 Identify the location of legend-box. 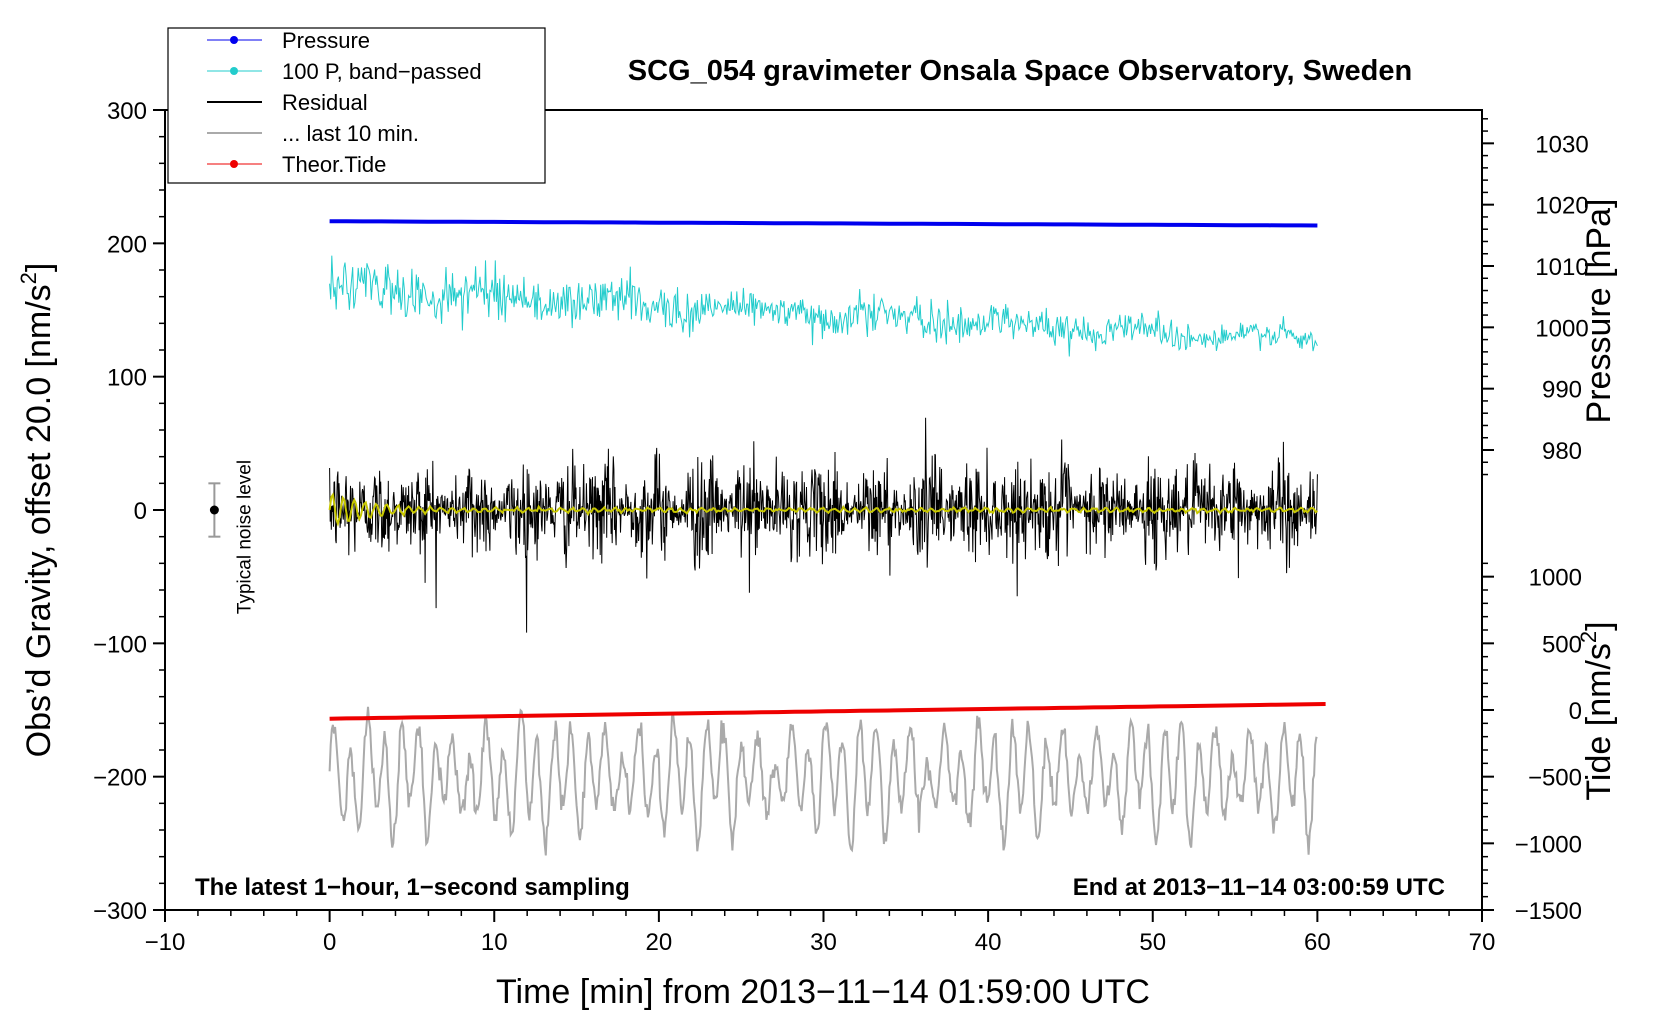
(356, 105).